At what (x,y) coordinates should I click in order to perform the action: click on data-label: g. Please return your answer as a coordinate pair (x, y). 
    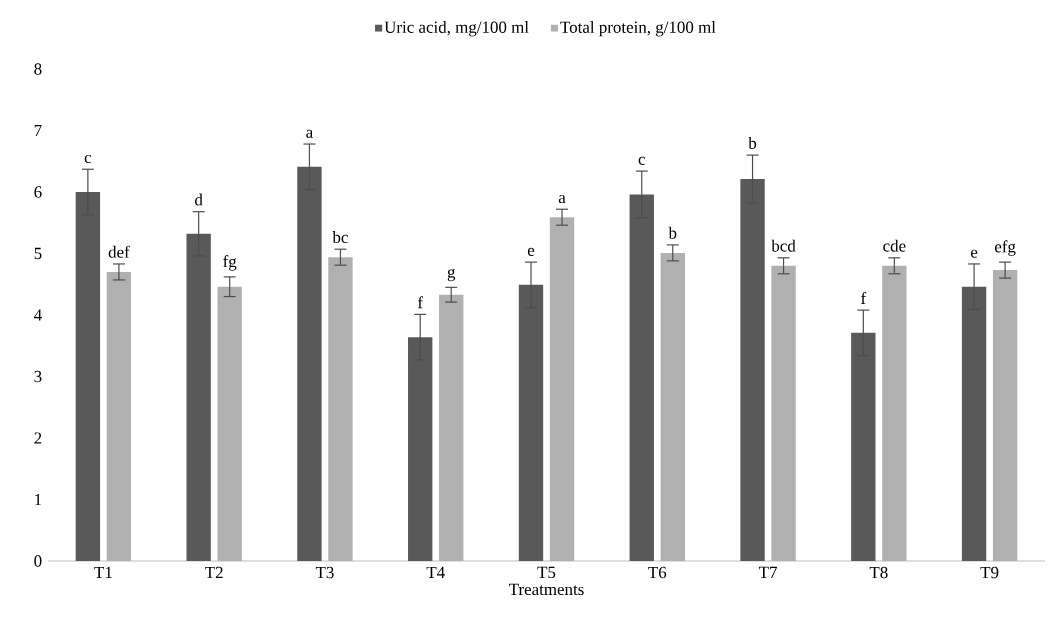
    Looking at the image, I should click on (451, 275).